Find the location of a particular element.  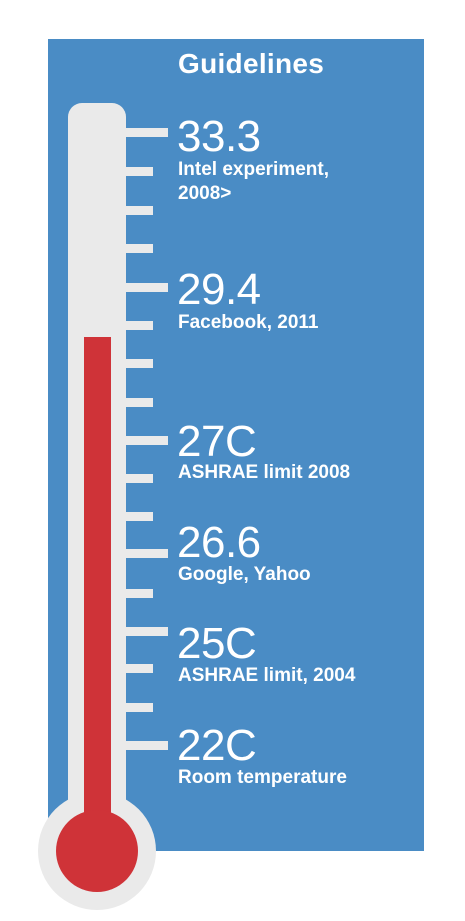

guideline-label: ASHRAE limit, 2004 is located at coordinates (267, 675).